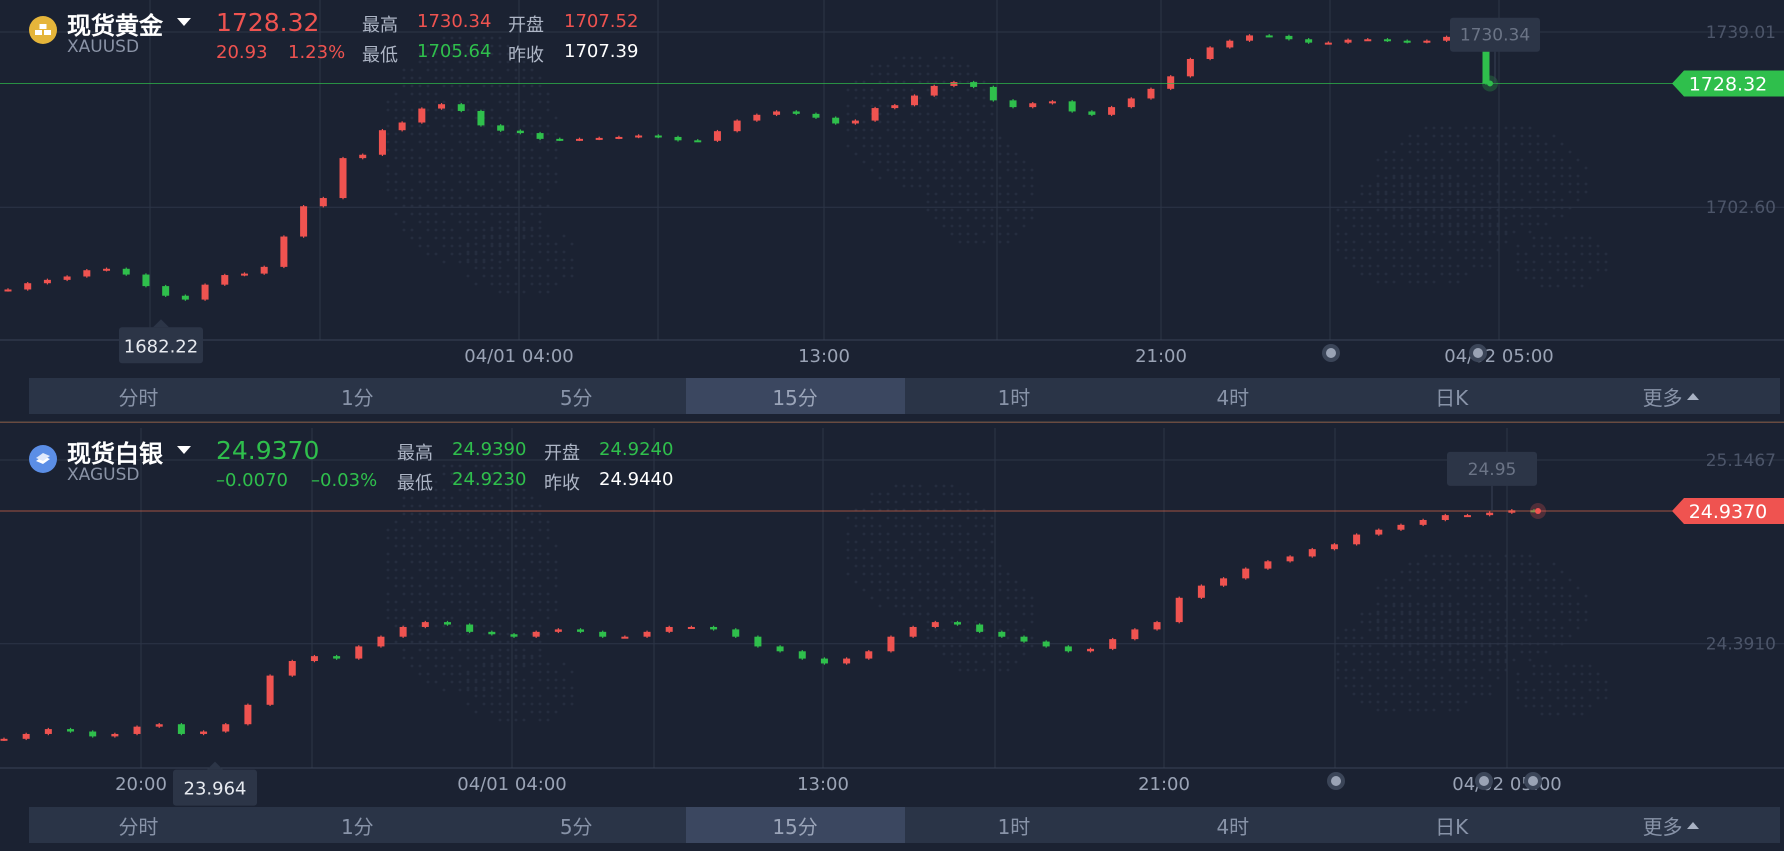 The width and height of the screenshot is (1784, 851). I want to click on gold-name: 现货黄金, so click(115, 26).